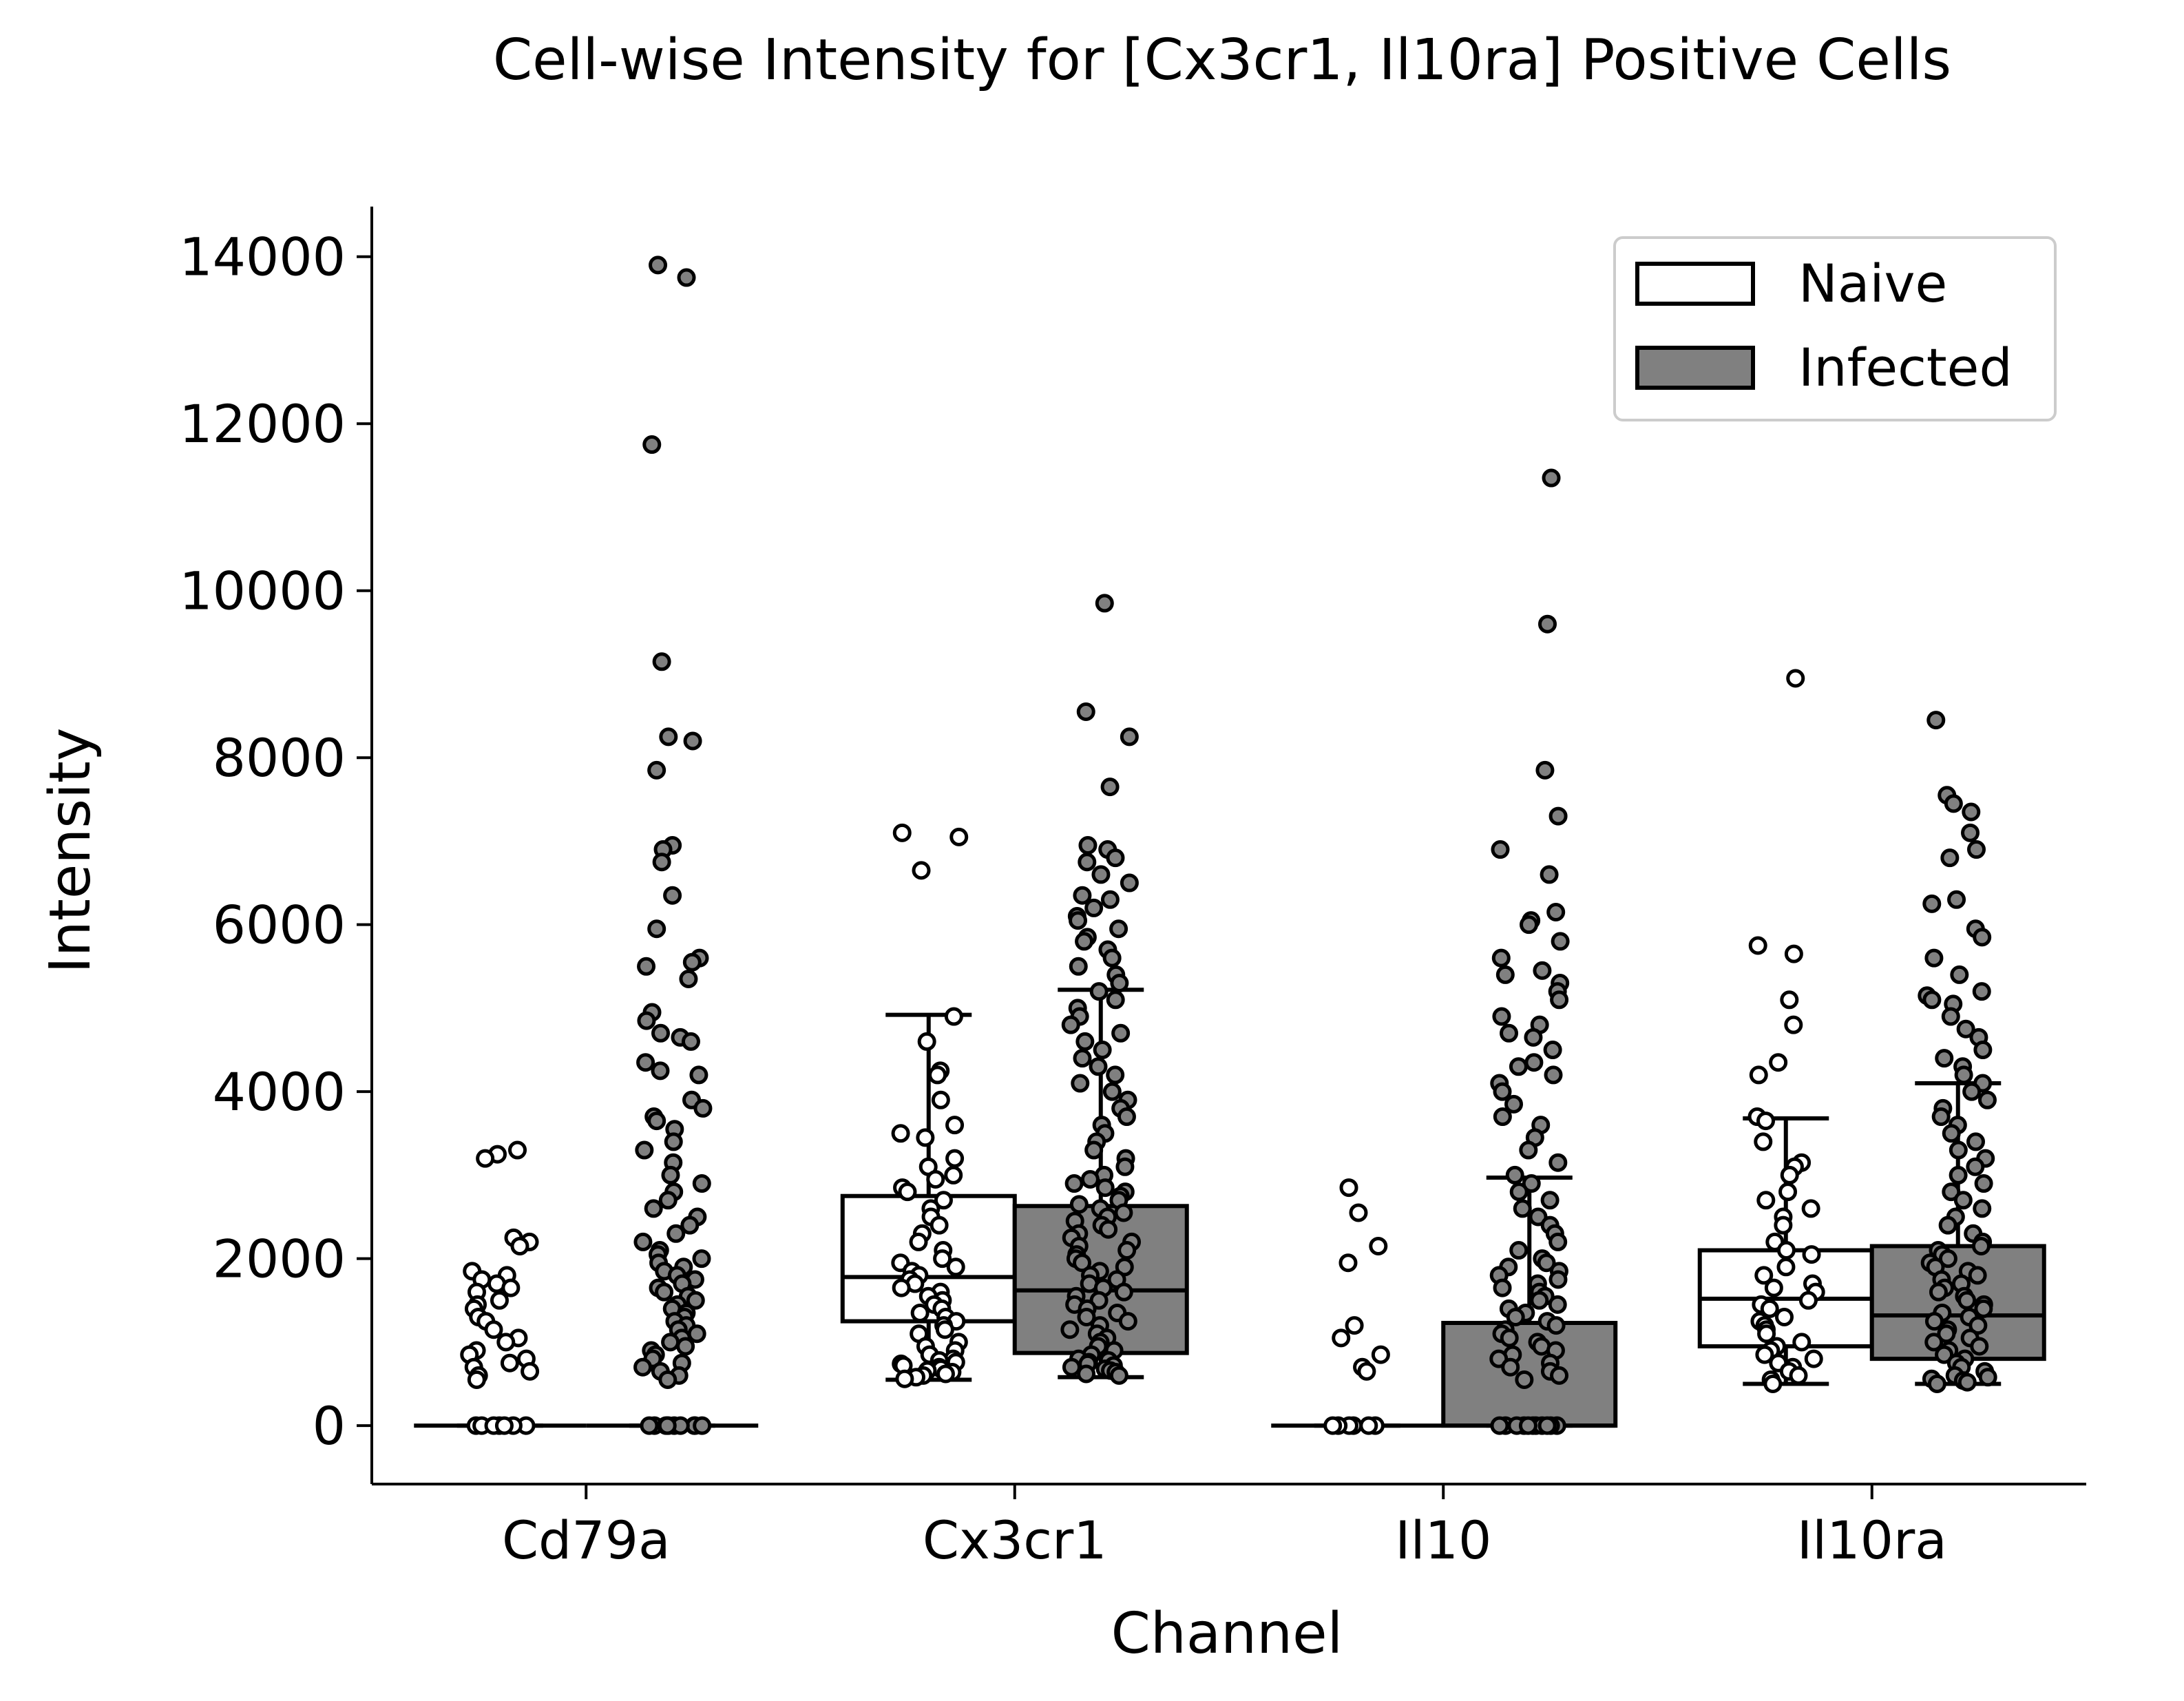 This screenshot has height=1701, width=2184. What do you see at coordinates (1357, 1306) in the screenshot?
I see `box-group-naive-il10` at bounding box center [1357, 1306].